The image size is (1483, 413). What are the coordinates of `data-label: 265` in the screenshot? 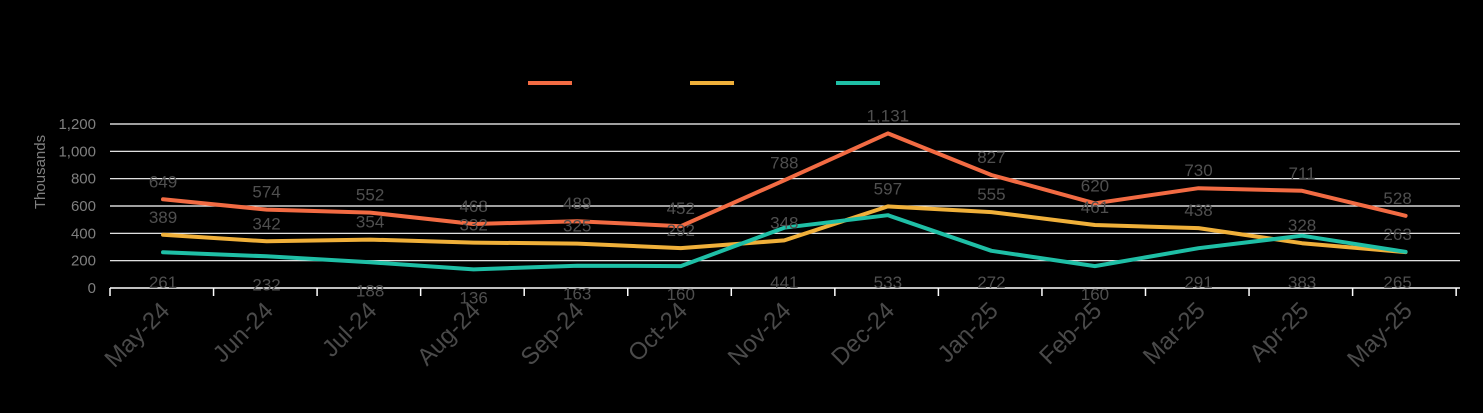 It's located at (1397, 282).